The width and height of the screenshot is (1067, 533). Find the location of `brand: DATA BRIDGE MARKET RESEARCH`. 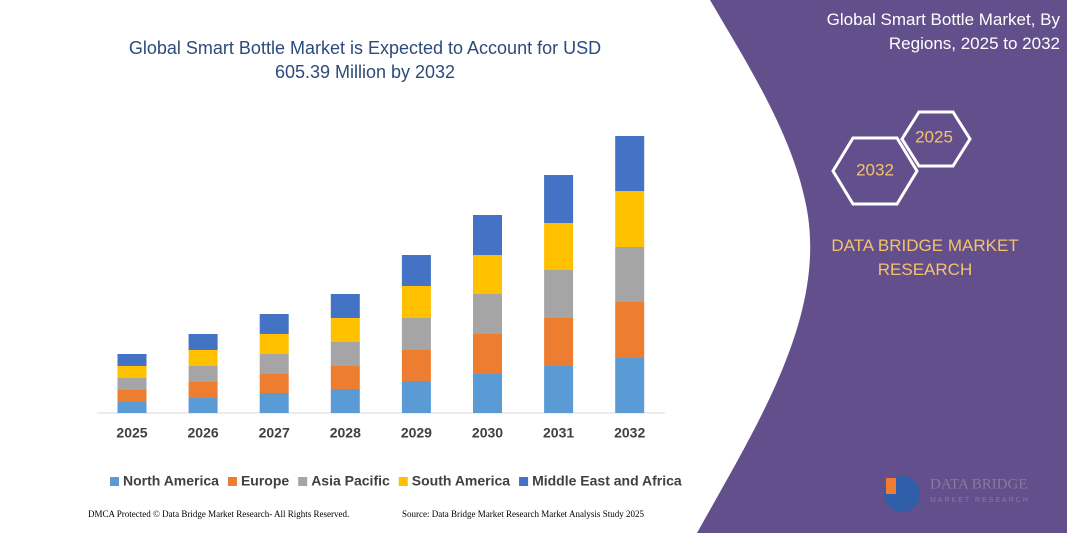

brand: DATA BRIDGE MARKET RESEARCH is located at coordinates (925, 257).